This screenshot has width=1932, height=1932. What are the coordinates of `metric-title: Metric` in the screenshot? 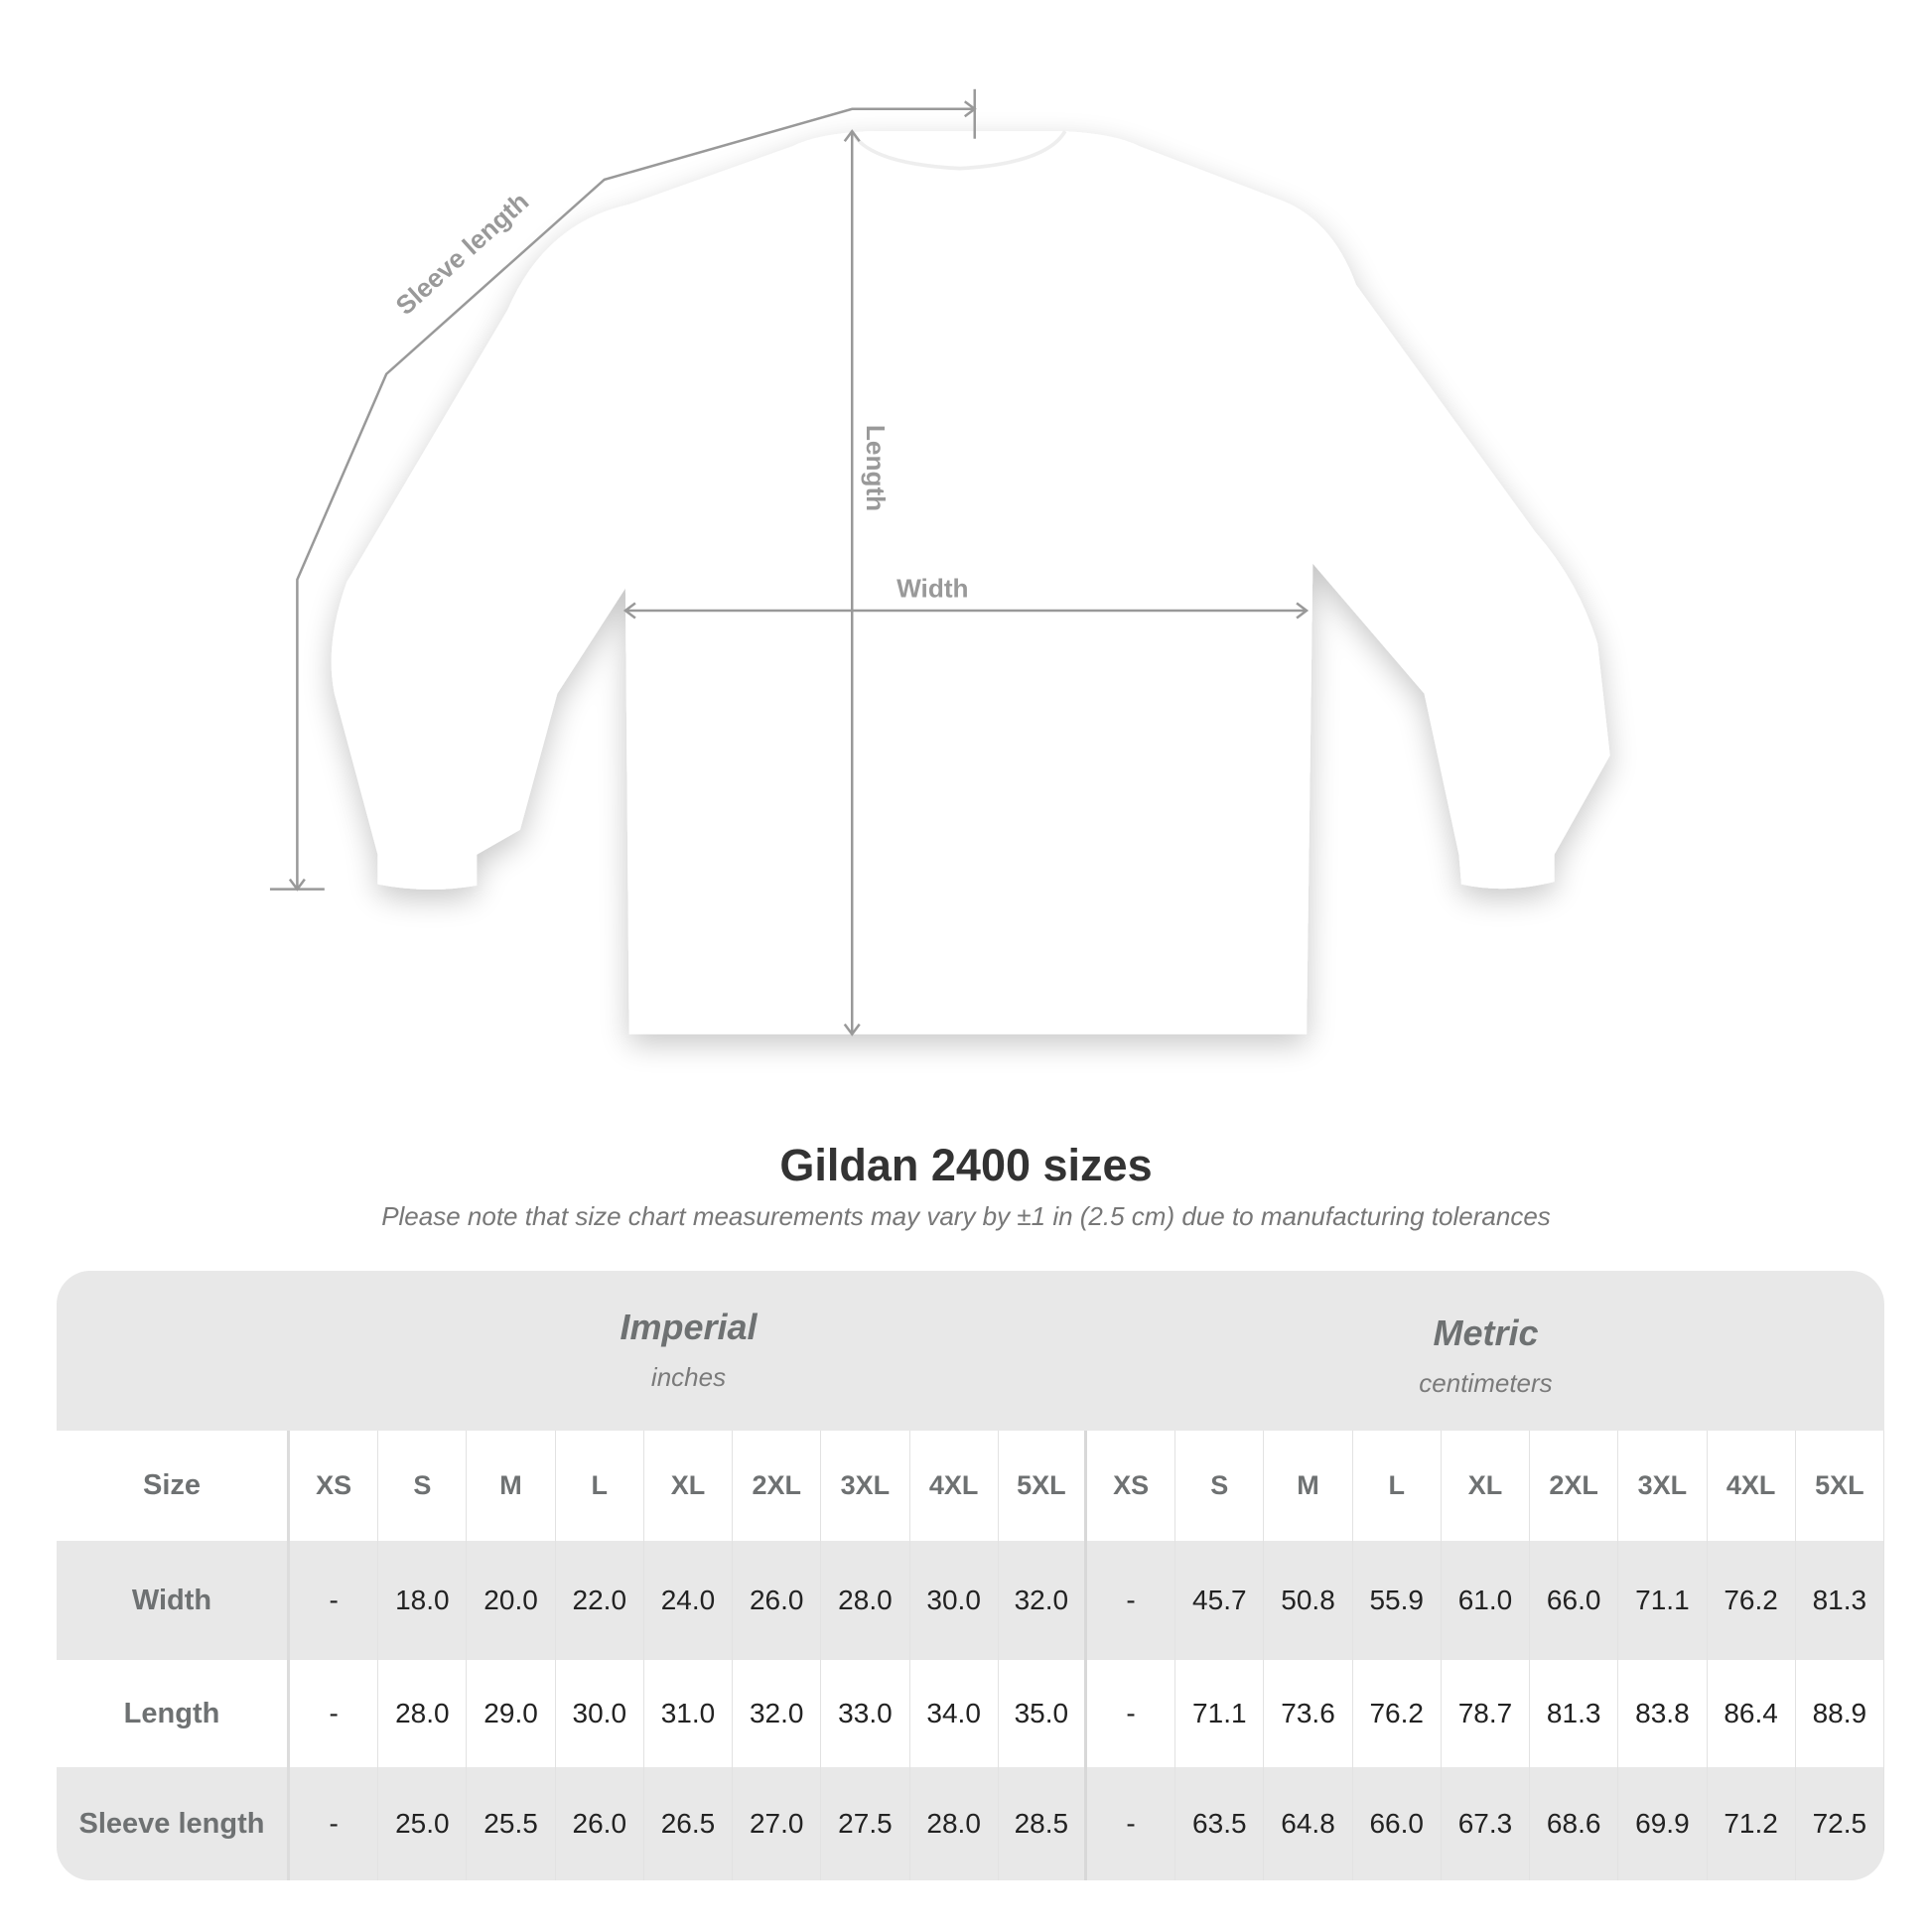 It's located at (1486, 1332).